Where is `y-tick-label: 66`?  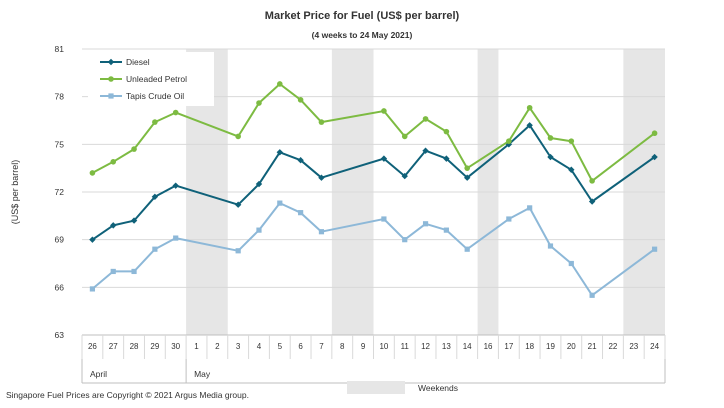
y-tick-label: 66 is located at coordinates (60, 287).